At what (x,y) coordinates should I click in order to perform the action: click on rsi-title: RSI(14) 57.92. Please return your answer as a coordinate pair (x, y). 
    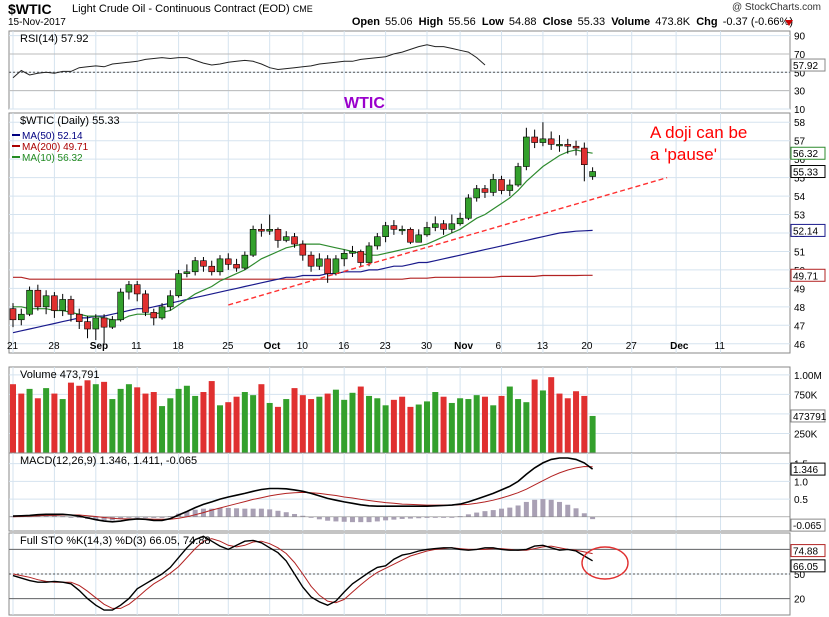
    Looking at the image, I should click on (54, 39).